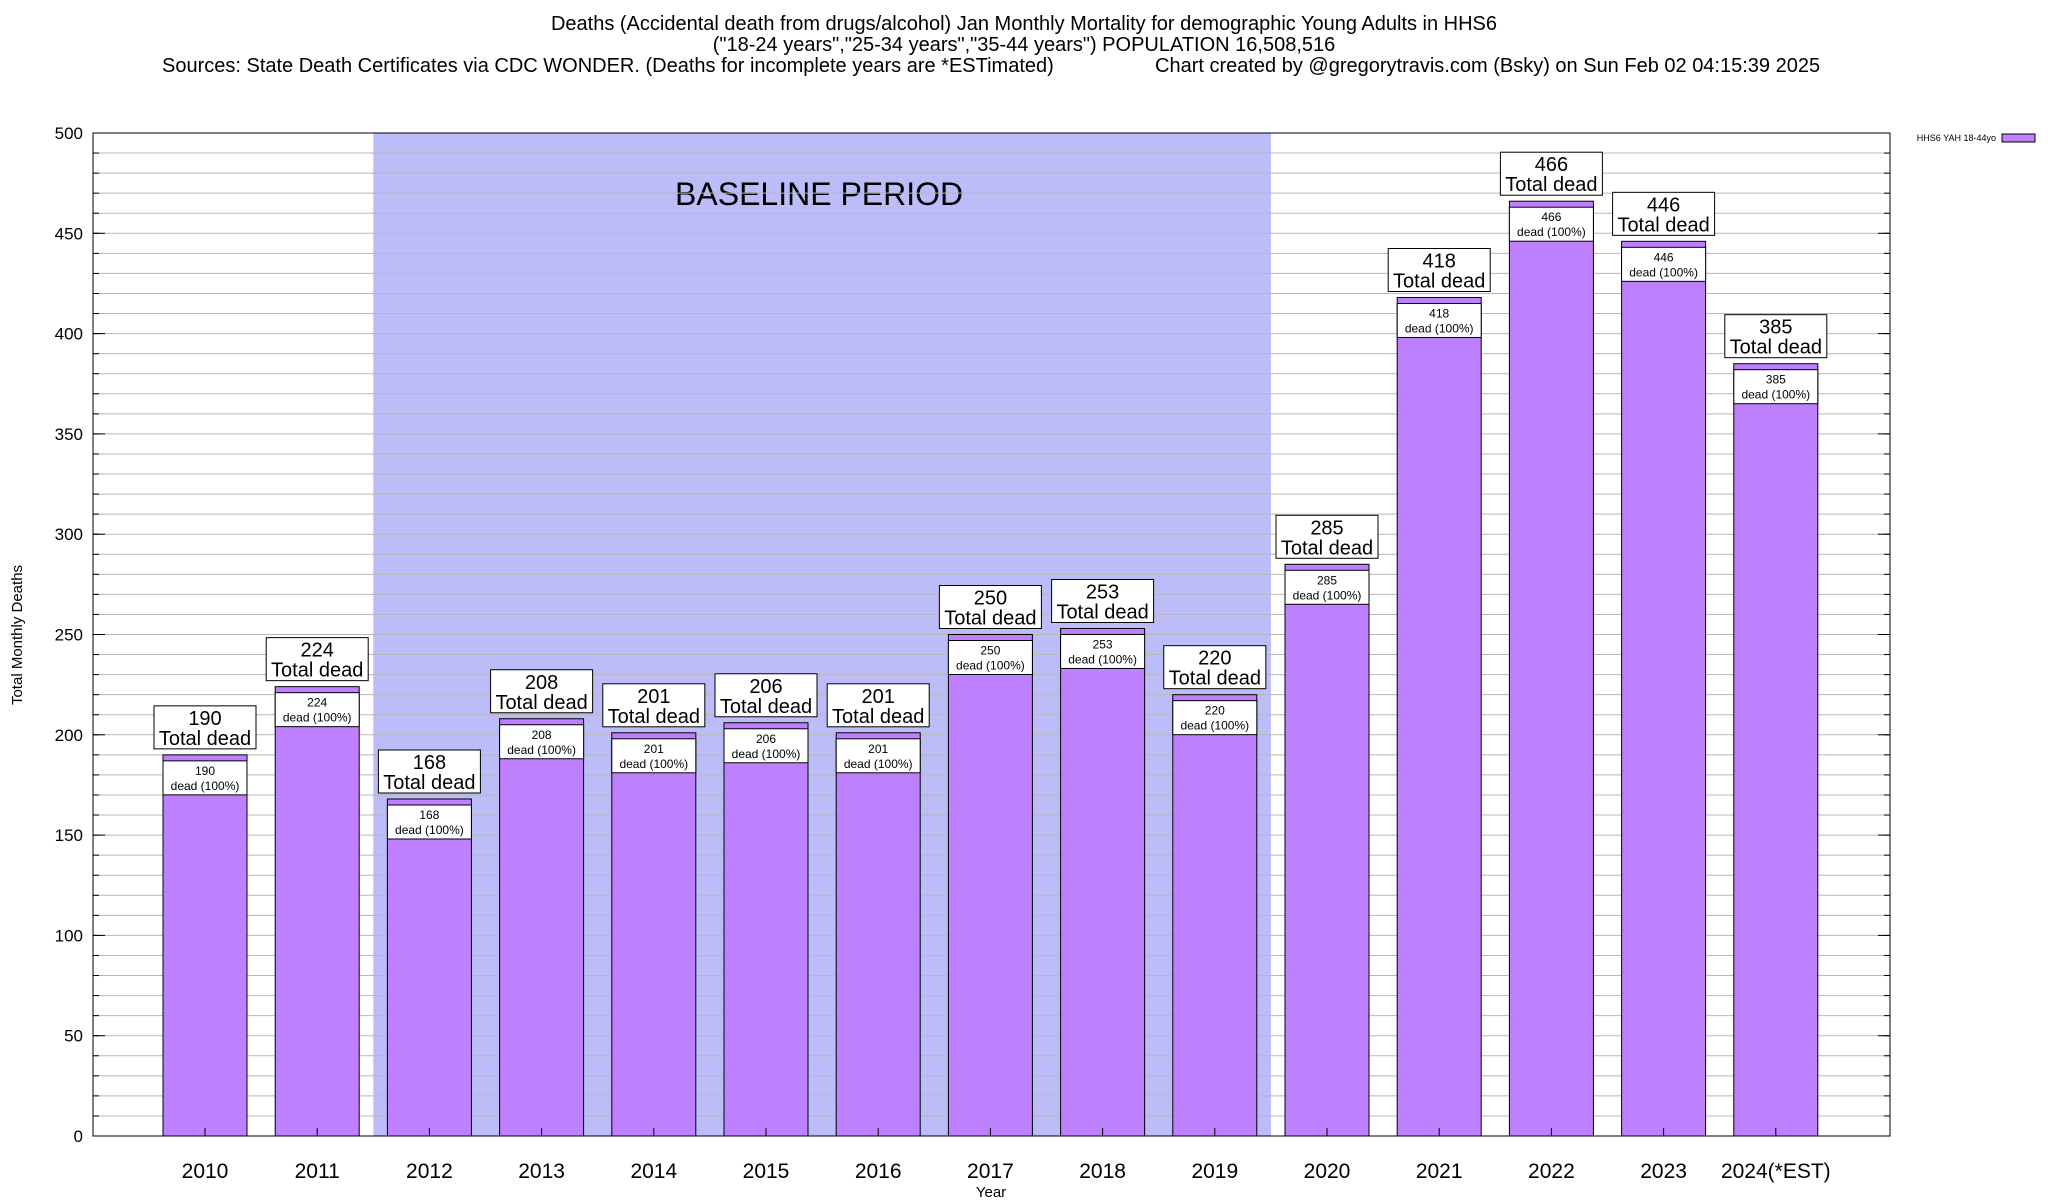  I want to click on x-tick-label: 2022, so click(1551, 1171).